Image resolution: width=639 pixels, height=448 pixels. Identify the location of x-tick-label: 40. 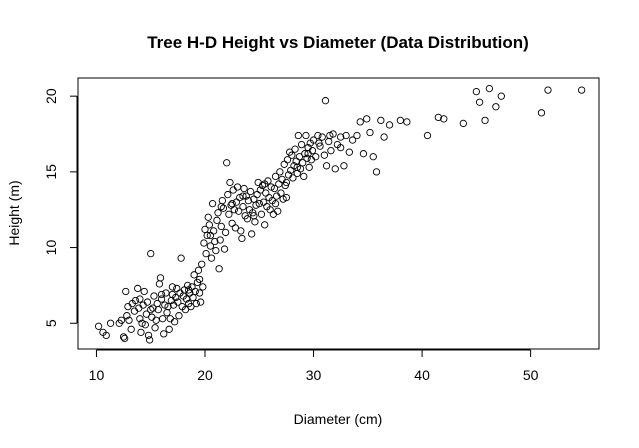
(422, 375).